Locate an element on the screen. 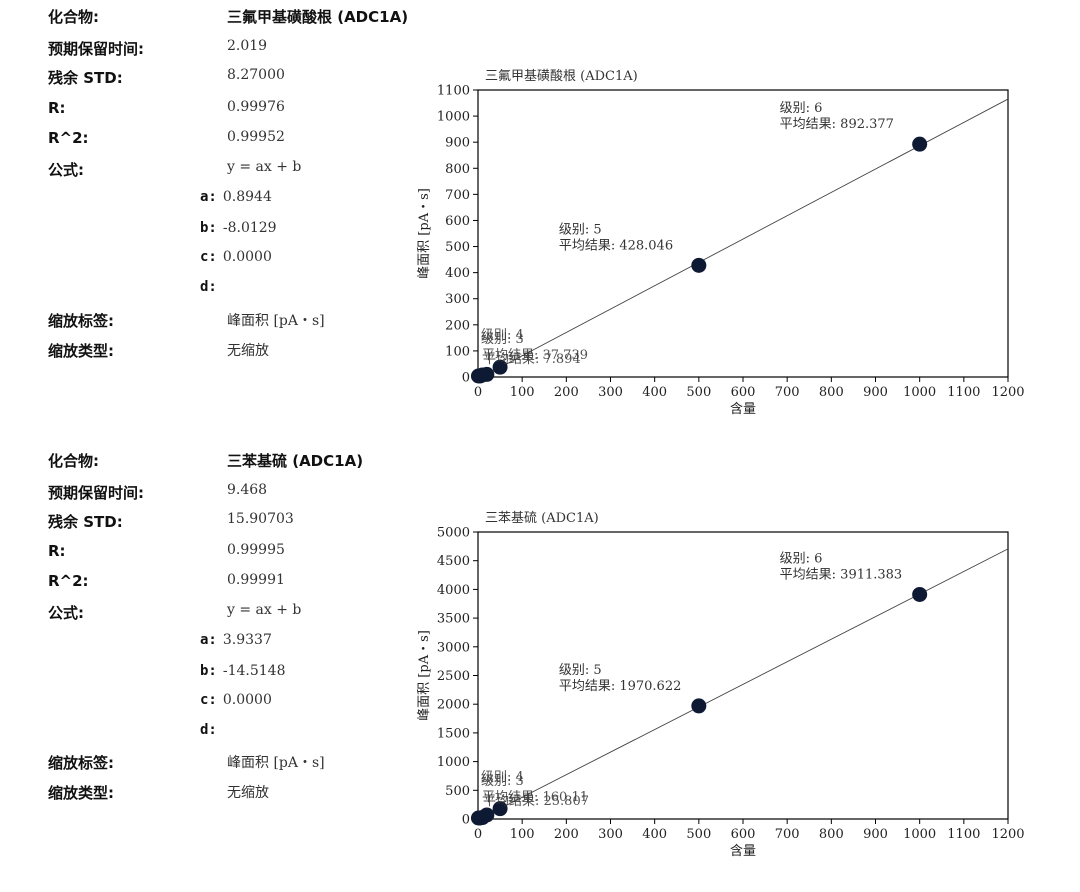 The height and width of the screenshot is (892, 1080). x-tick-label: 100 is located at coordinates (522, 834).